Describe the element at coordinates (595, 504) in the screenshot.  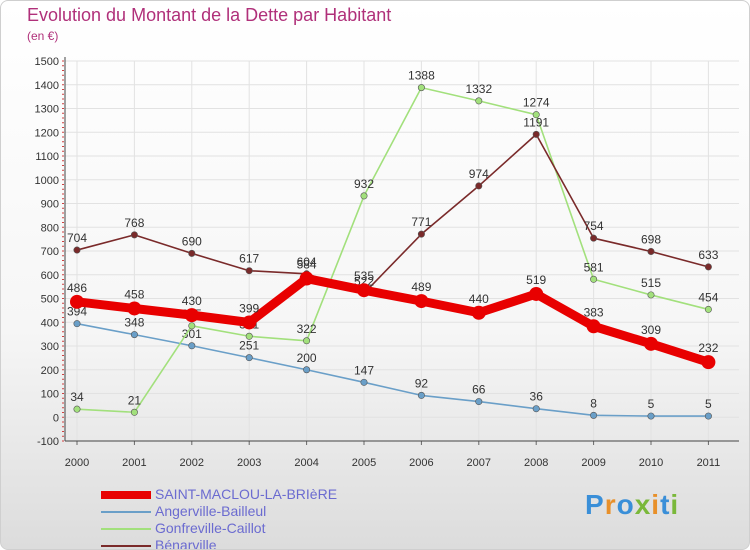
I see `logo-letter: P` at that location.